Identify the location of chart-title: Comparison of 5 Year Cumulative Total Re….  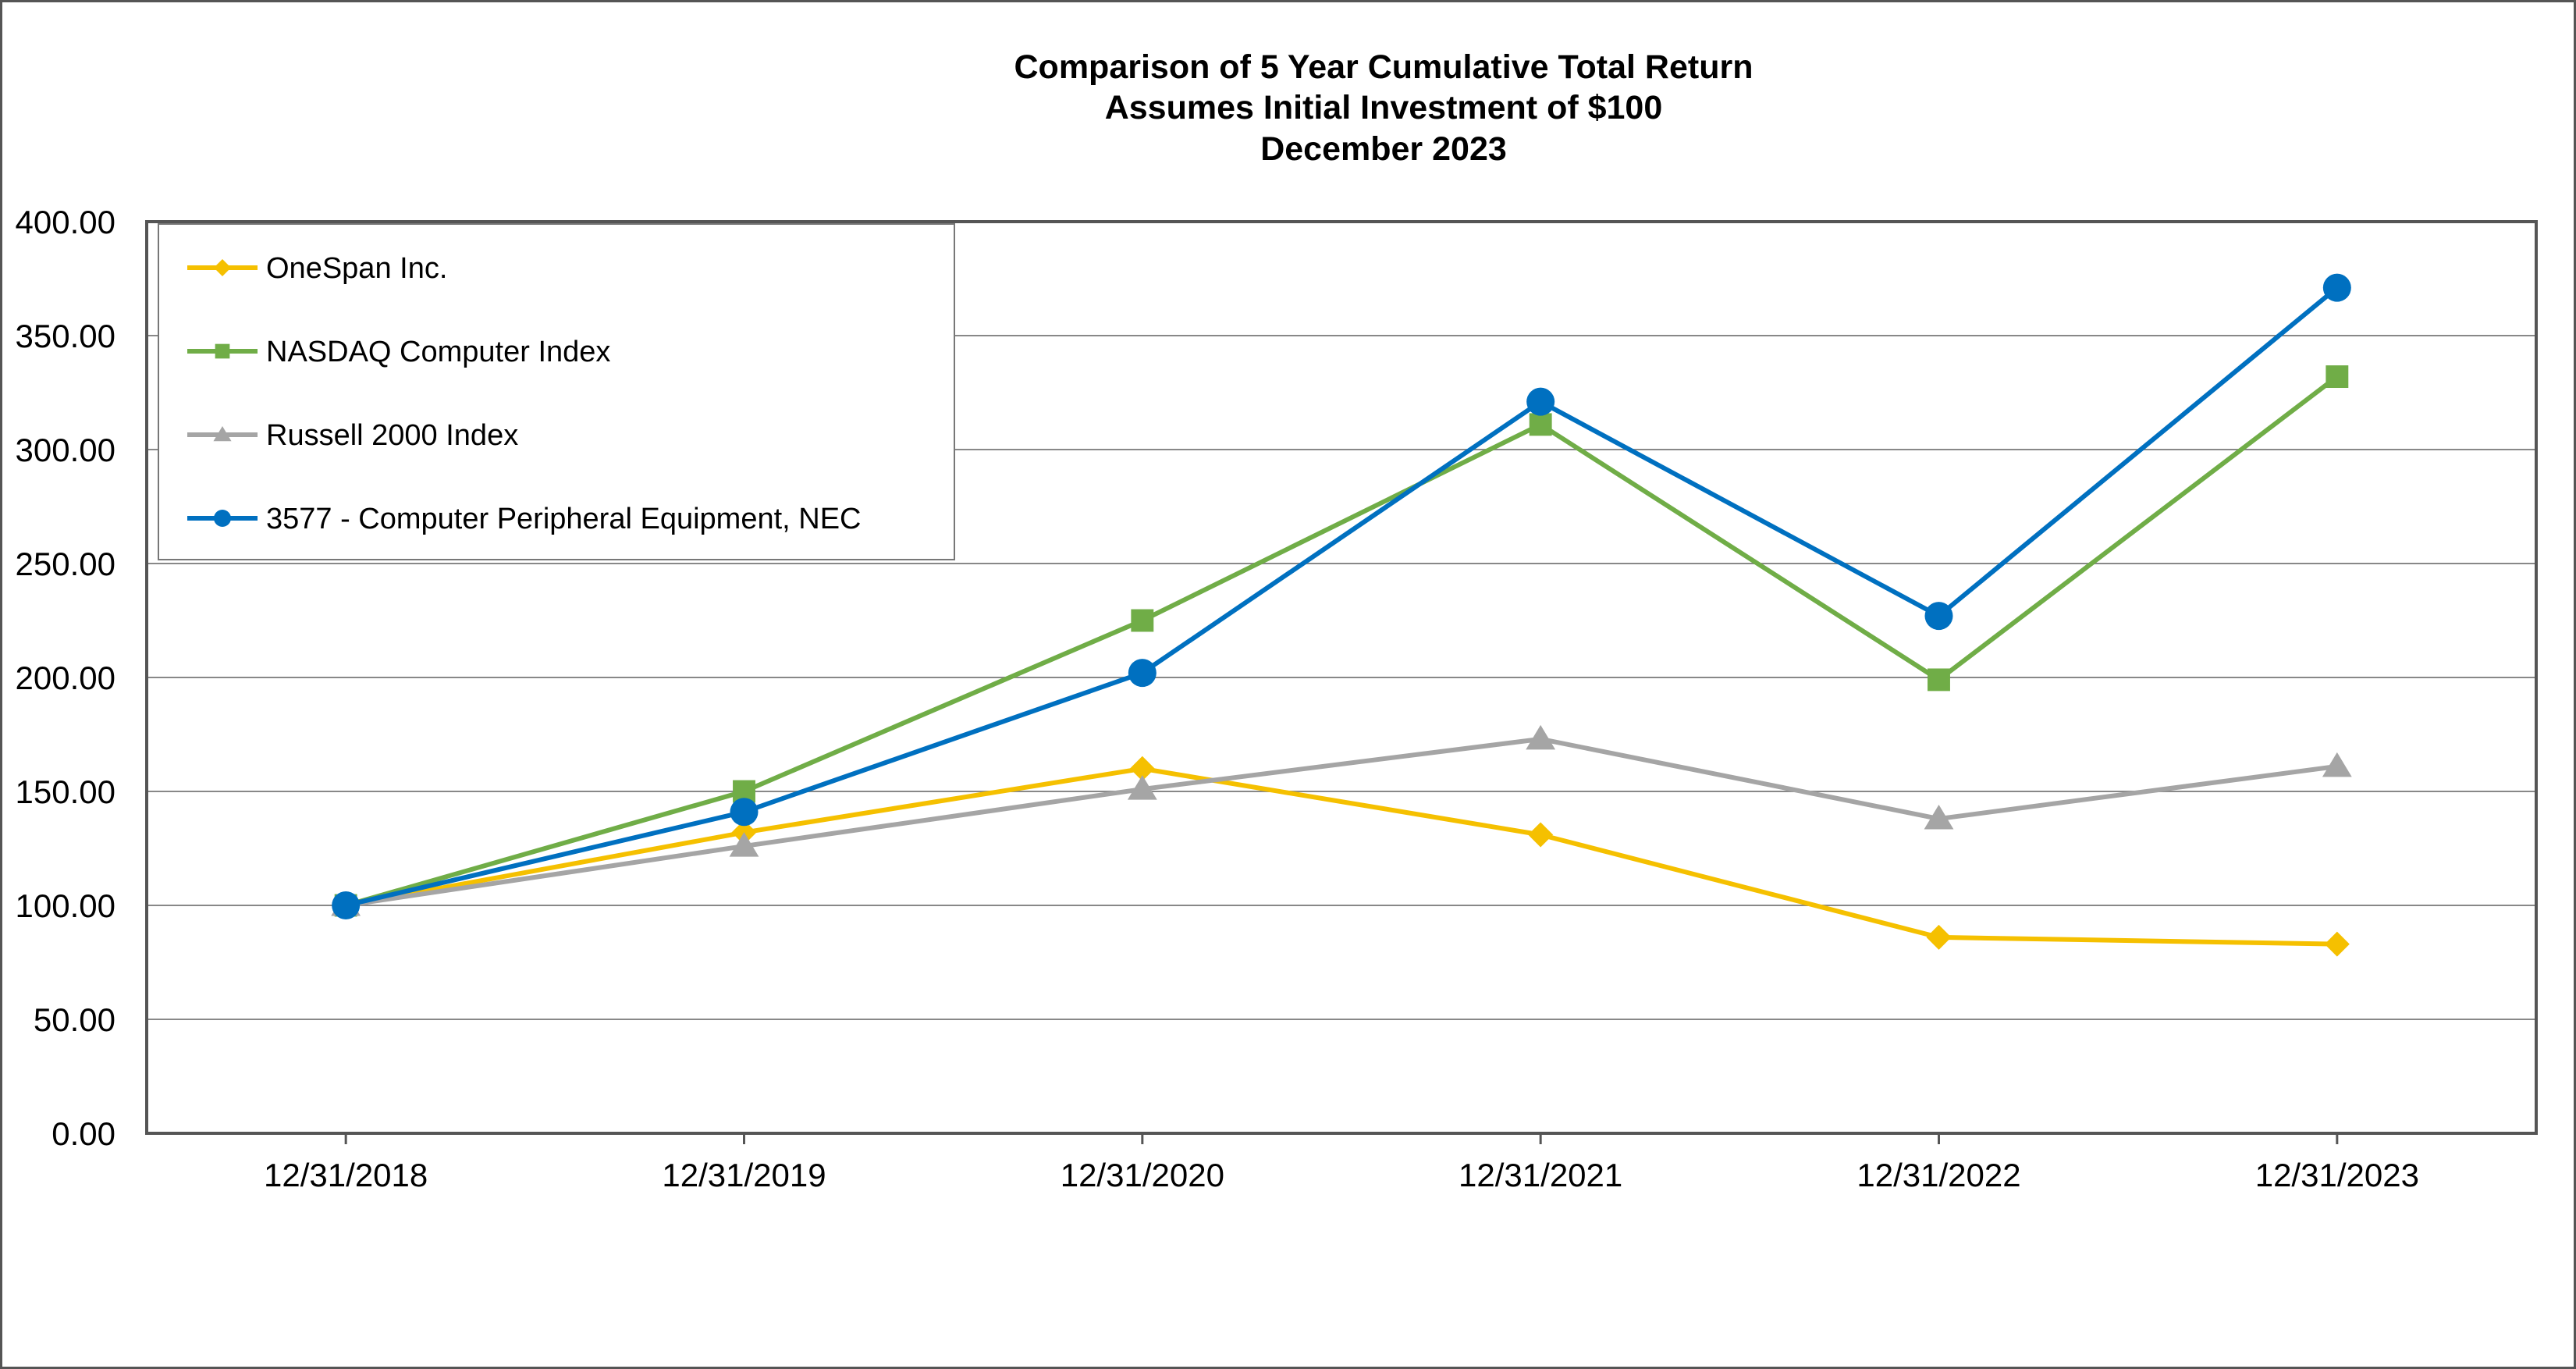
(1384, 108).